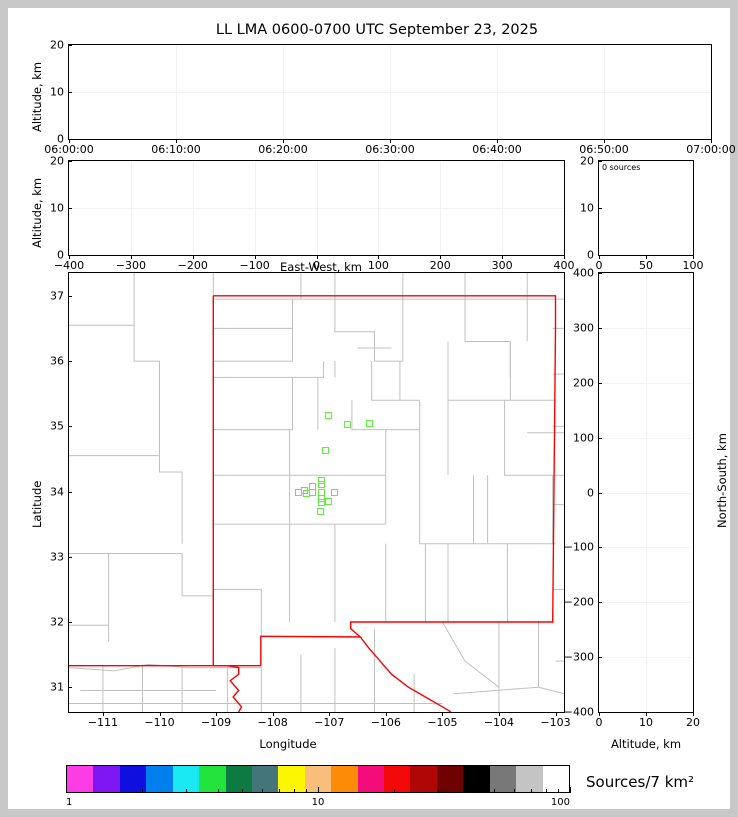  I want to click on x-tick-label: −109, so click(216, 722).